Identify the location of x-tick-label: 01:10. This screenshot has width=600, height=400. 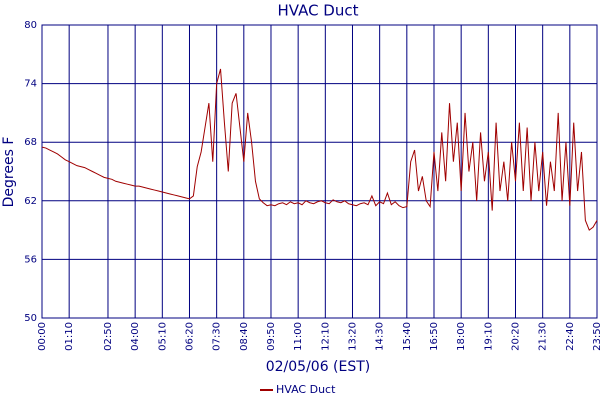
(69, 336).